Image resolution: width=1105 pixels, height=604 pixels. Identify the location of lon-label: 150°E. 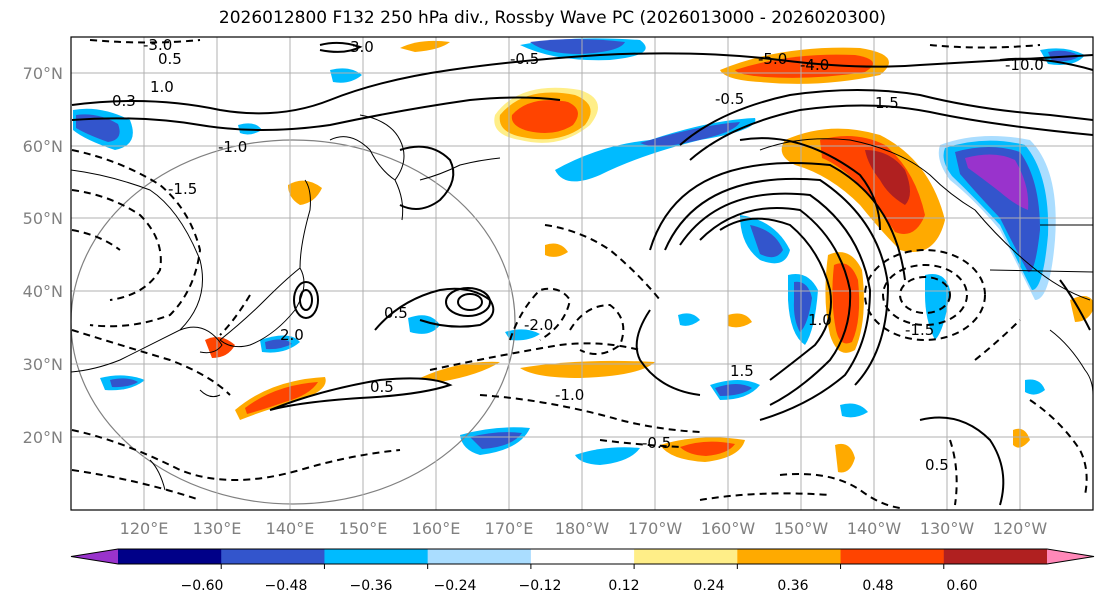
(363, 528).